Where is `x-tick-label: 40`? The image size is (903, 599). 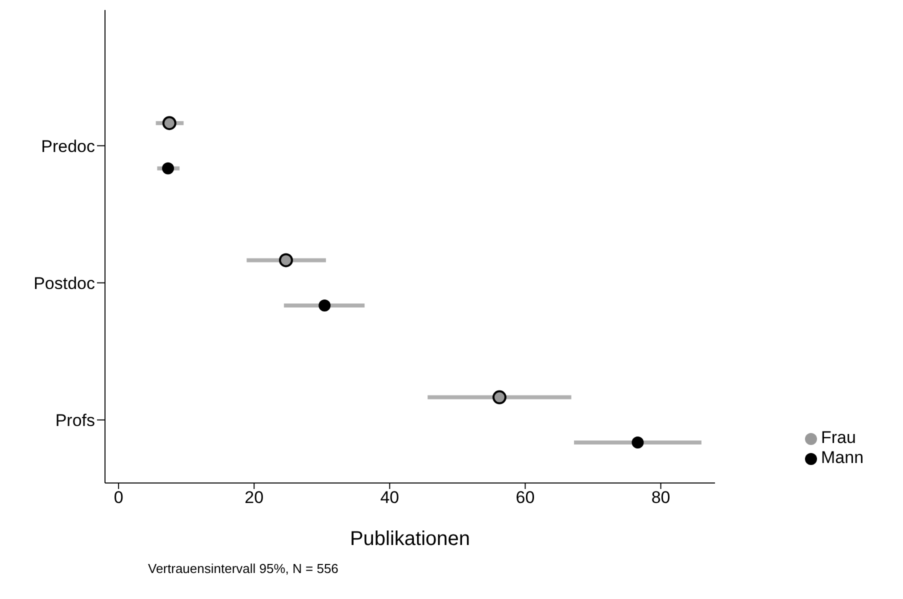
x-tick-label: 40 is located at coordinates (390, 498).